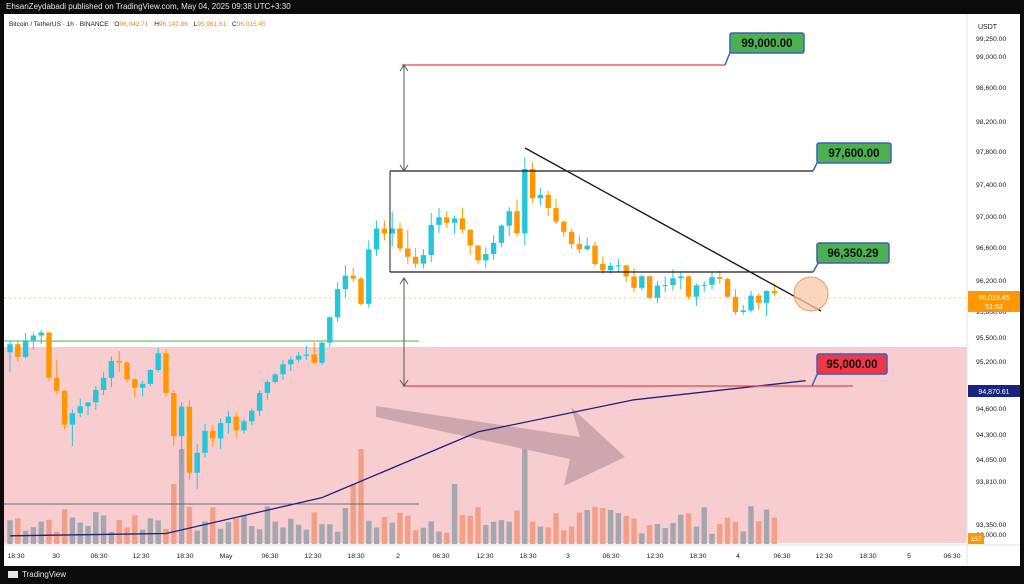  What do you see at coordinates (59, 24) in the screenshot?
I see `symbol-name: Bitcoin / TetherUS · 1h · BINANCE` at bounding box center [59, 24].